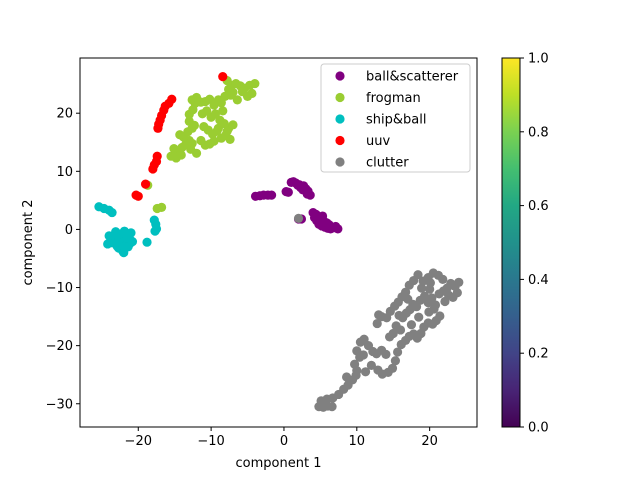  What do you see at coordinates (538, 280) in the screenshot?
I see `colorbar-tick-label: 0.4` at bounding box center [538, 280].